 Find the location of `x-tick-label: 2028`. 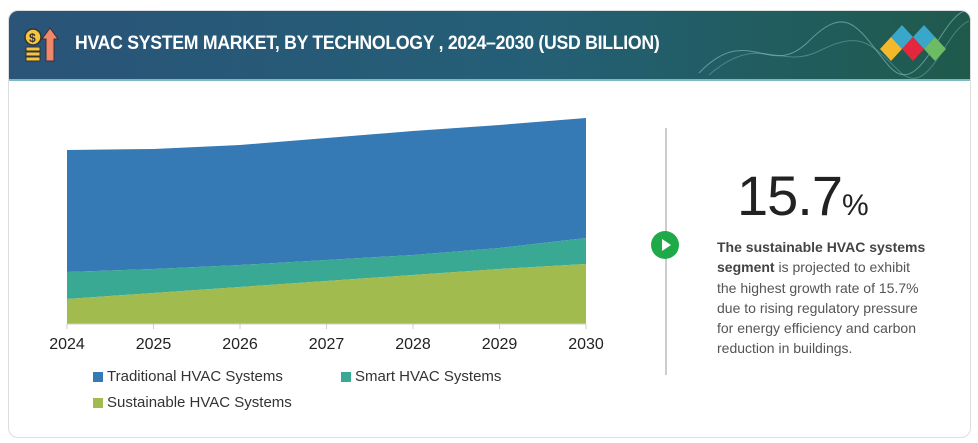

x-tick-label: 2028 is located at coordinates (413, 344).